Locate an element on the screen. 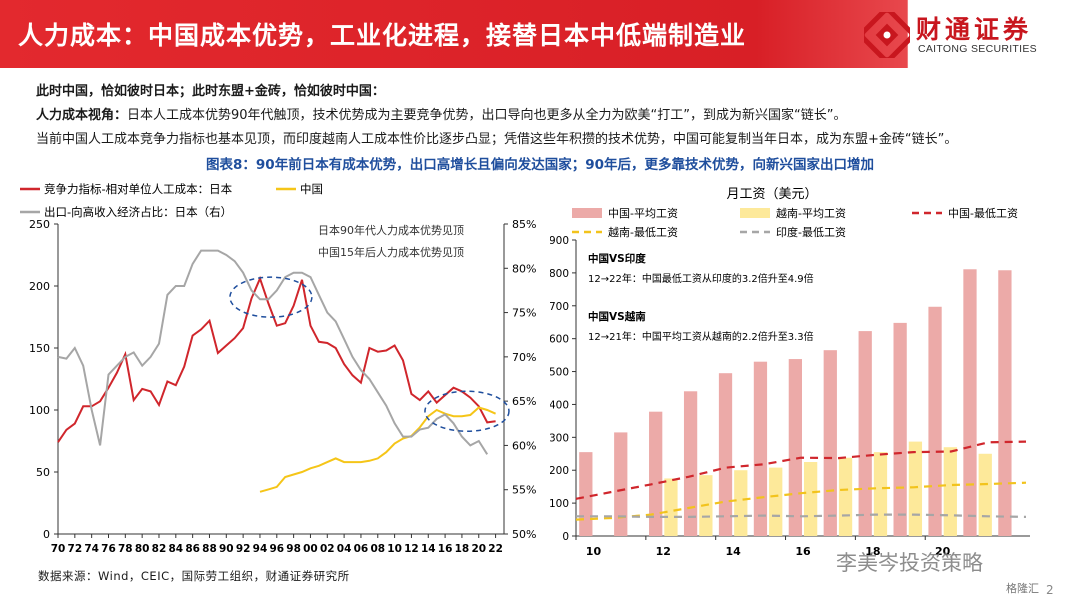  x-tick-label: 94 is located at coordinates (260, 549).